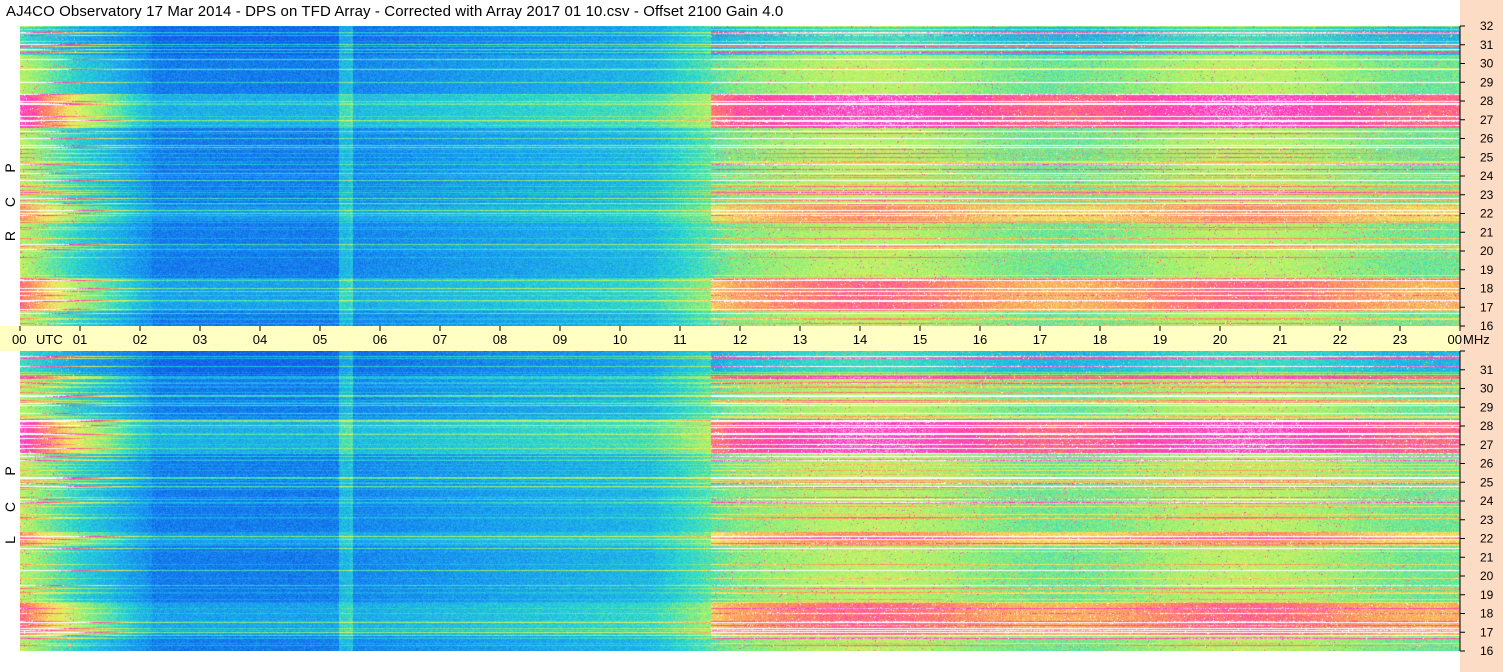  What do you see at coordinates (1340, 339) in the screenshot?
I see `utc-tick-label: 22` at bounding box center [1340, 339].